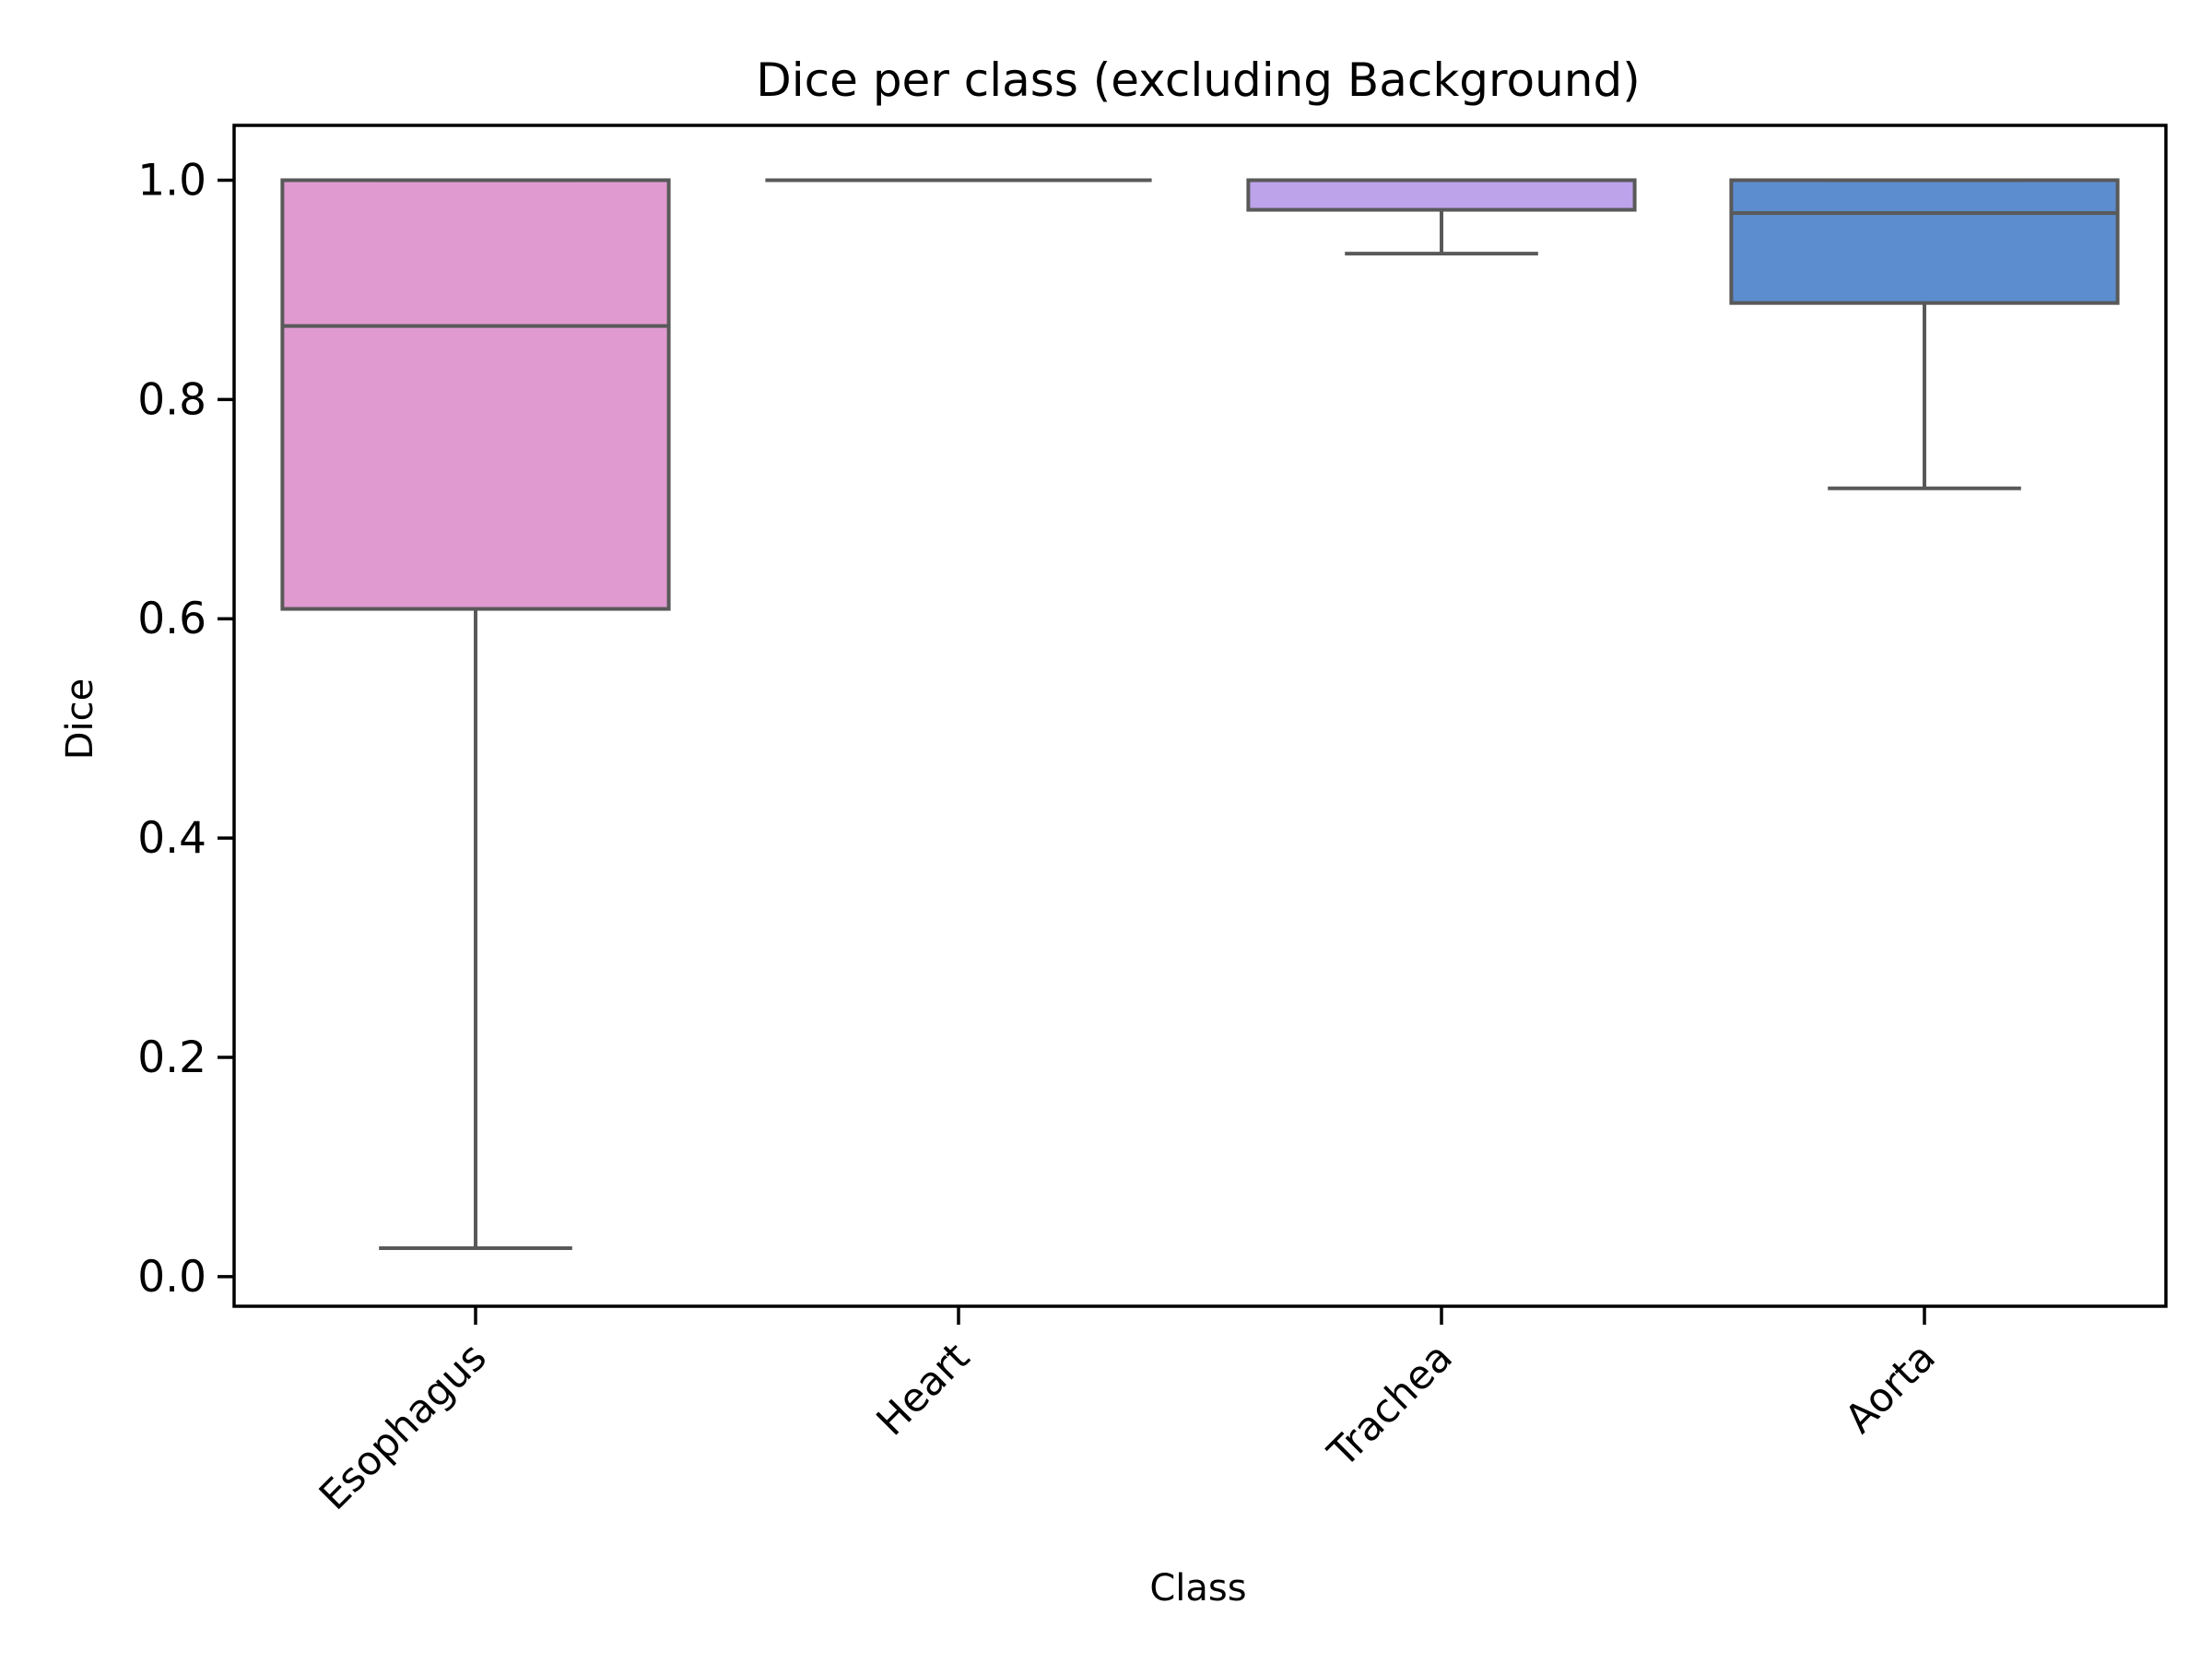 The height and width of the screenshot is (1663, 2212). What do you see at coordinates (1441, 217) in the screenshot?
I see `box-group-trachea` at bounding box center [1441, 217].